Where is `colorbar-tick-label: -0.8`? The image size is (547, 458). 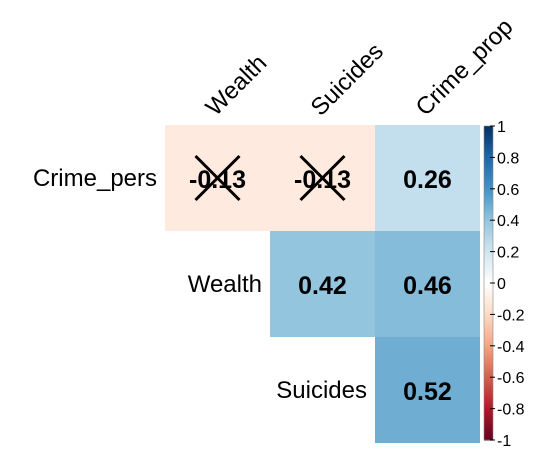
colorbar-tick-label: -0.8 is located at coordinates (511, 410).